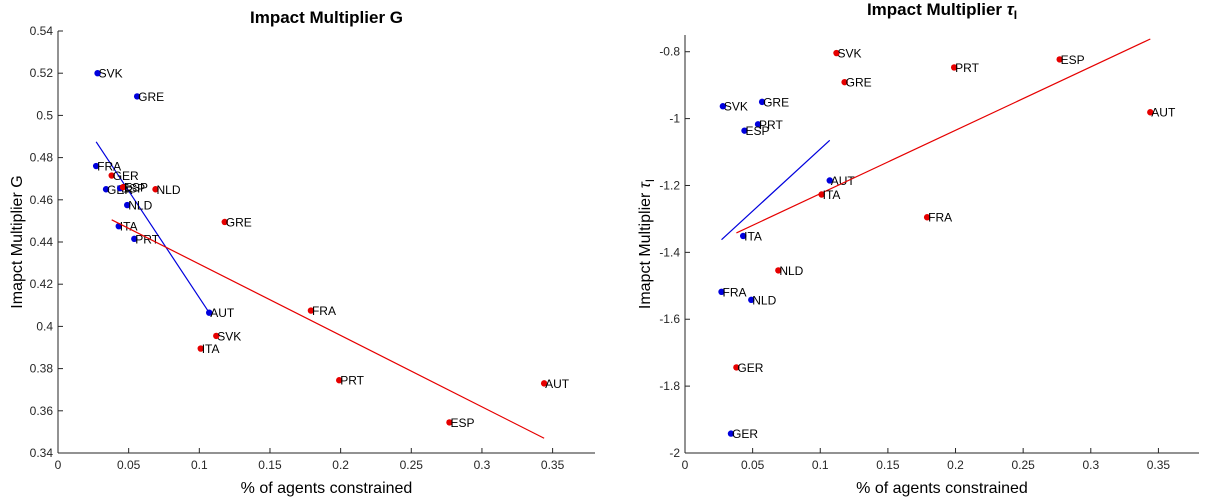 This screenshot has width=1218, height=504. Describe the element at coordinates (685, 465) in the screenshot. I see `x-tick-label: 0` at that location.